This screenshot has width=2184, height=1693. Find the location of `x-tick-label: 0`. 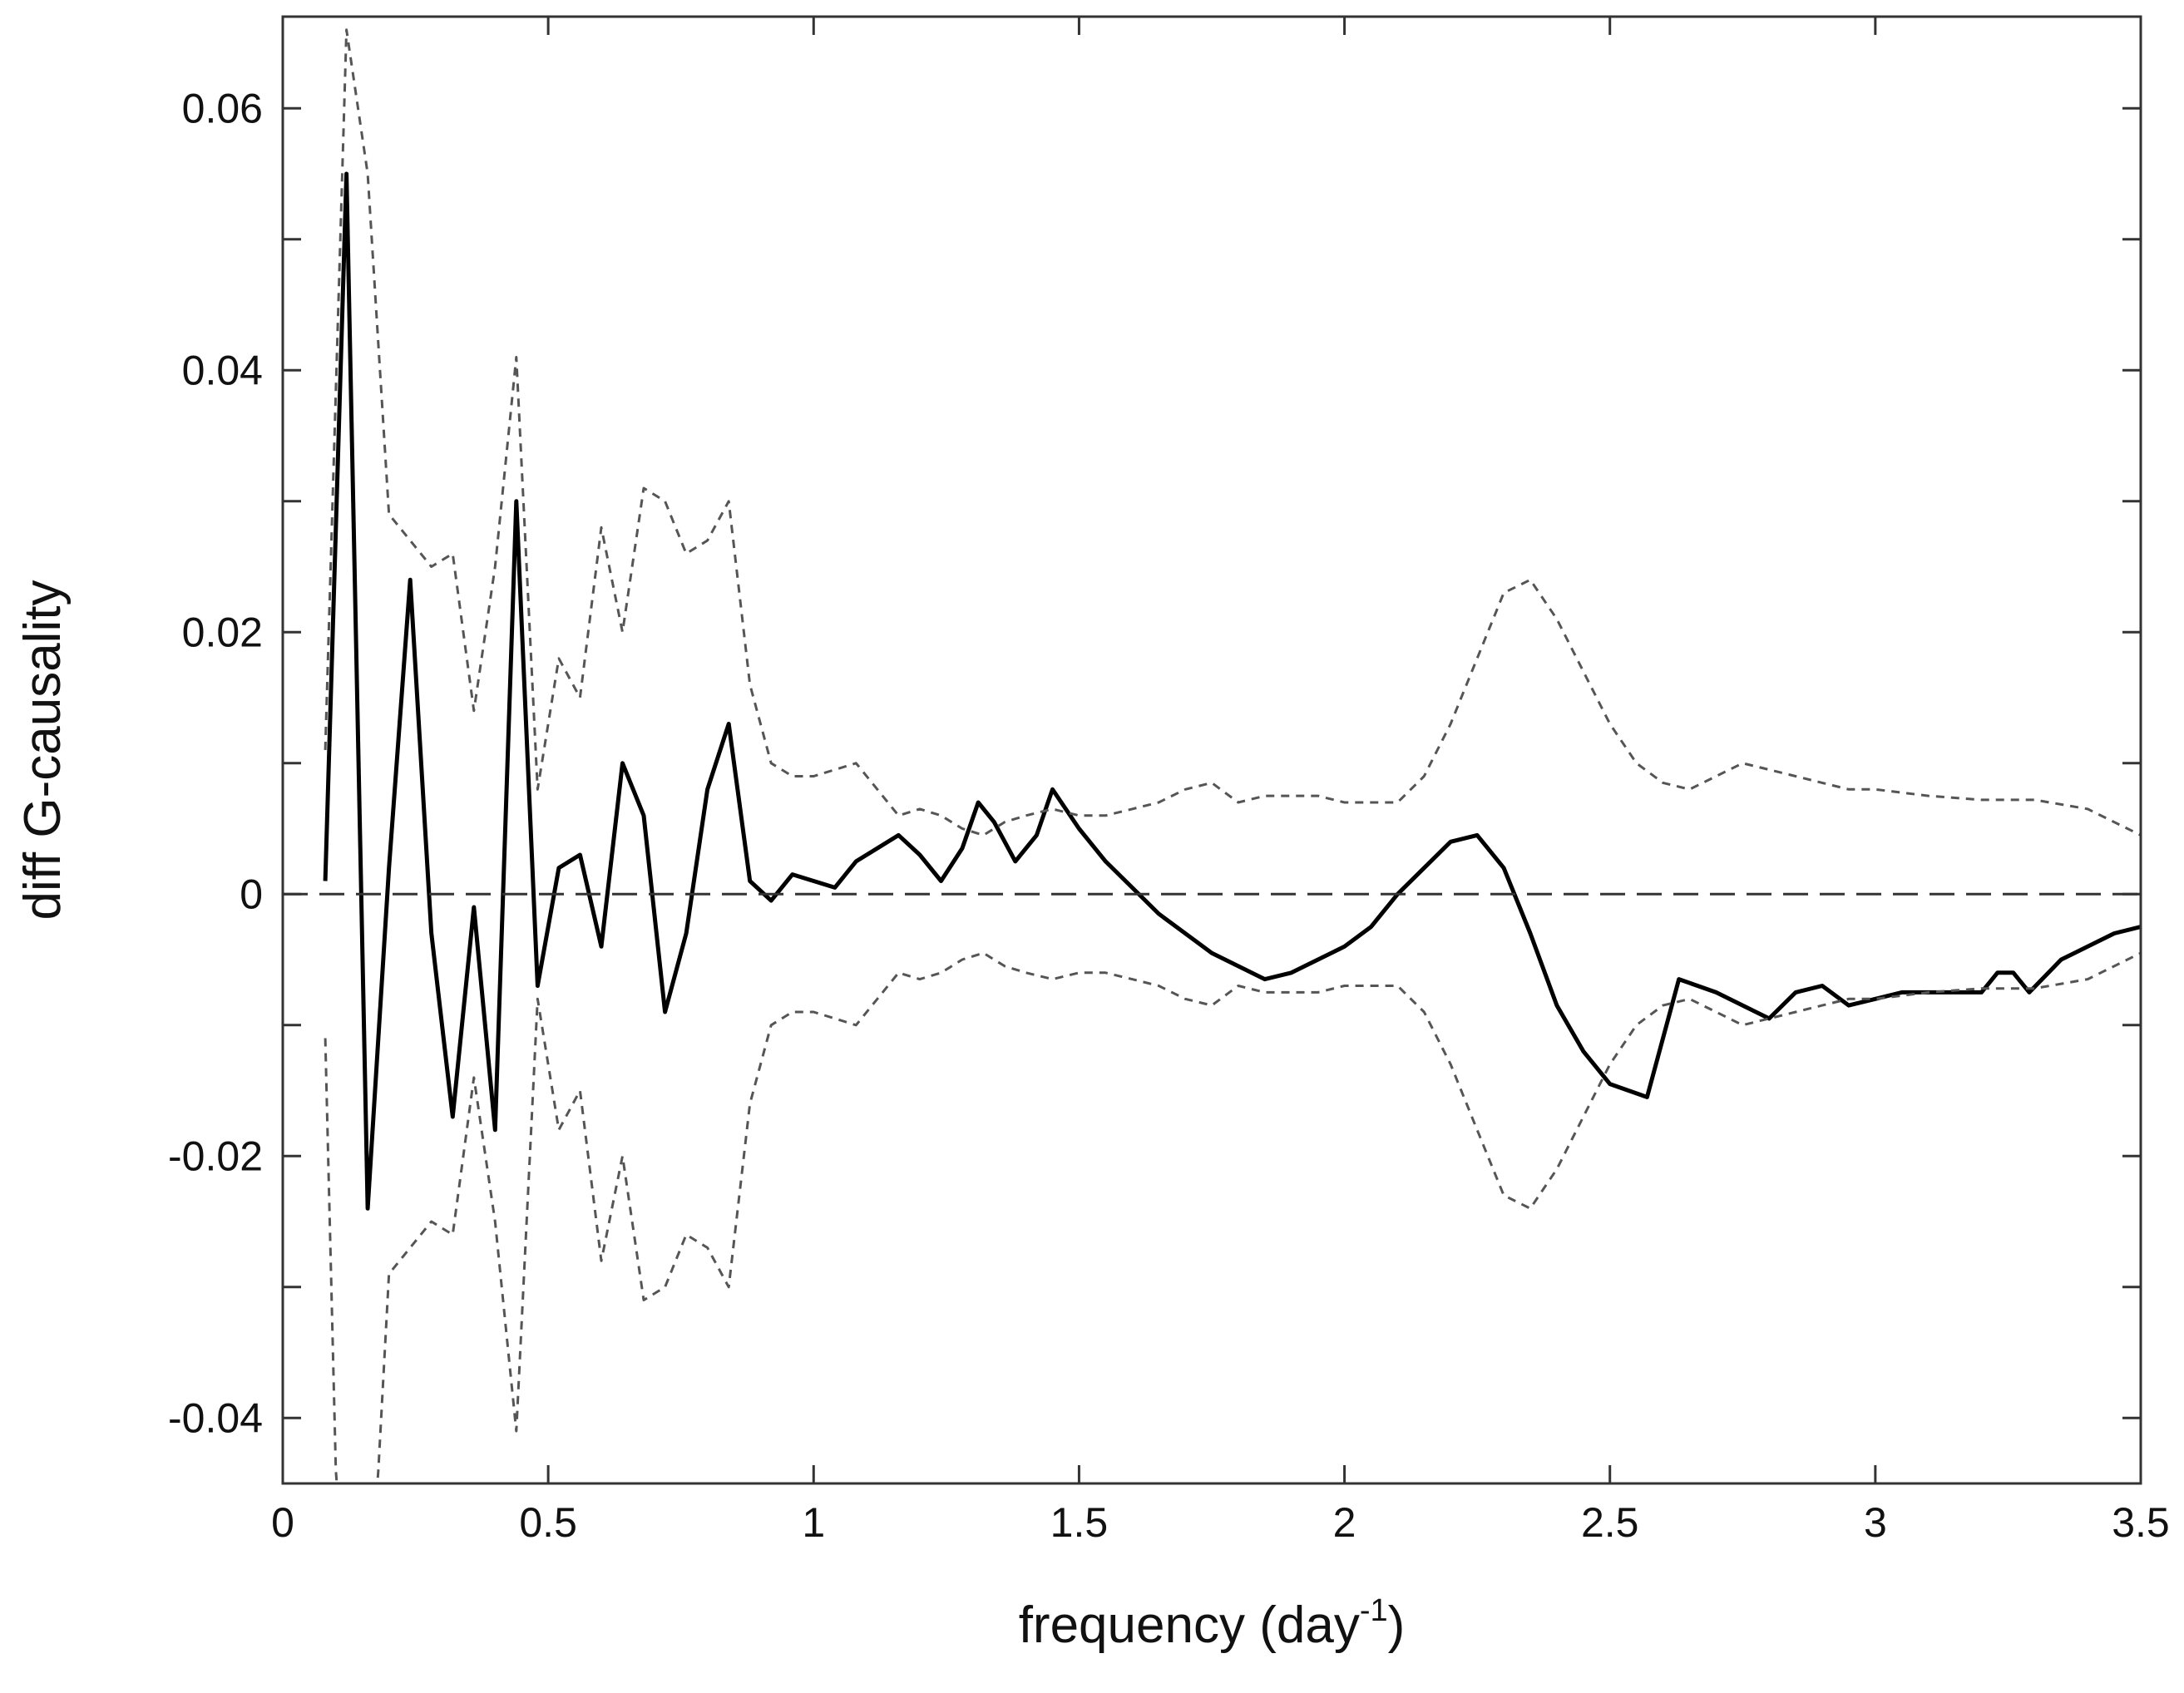

x-tick-label: 0 is located at coordinates (282, 1522).